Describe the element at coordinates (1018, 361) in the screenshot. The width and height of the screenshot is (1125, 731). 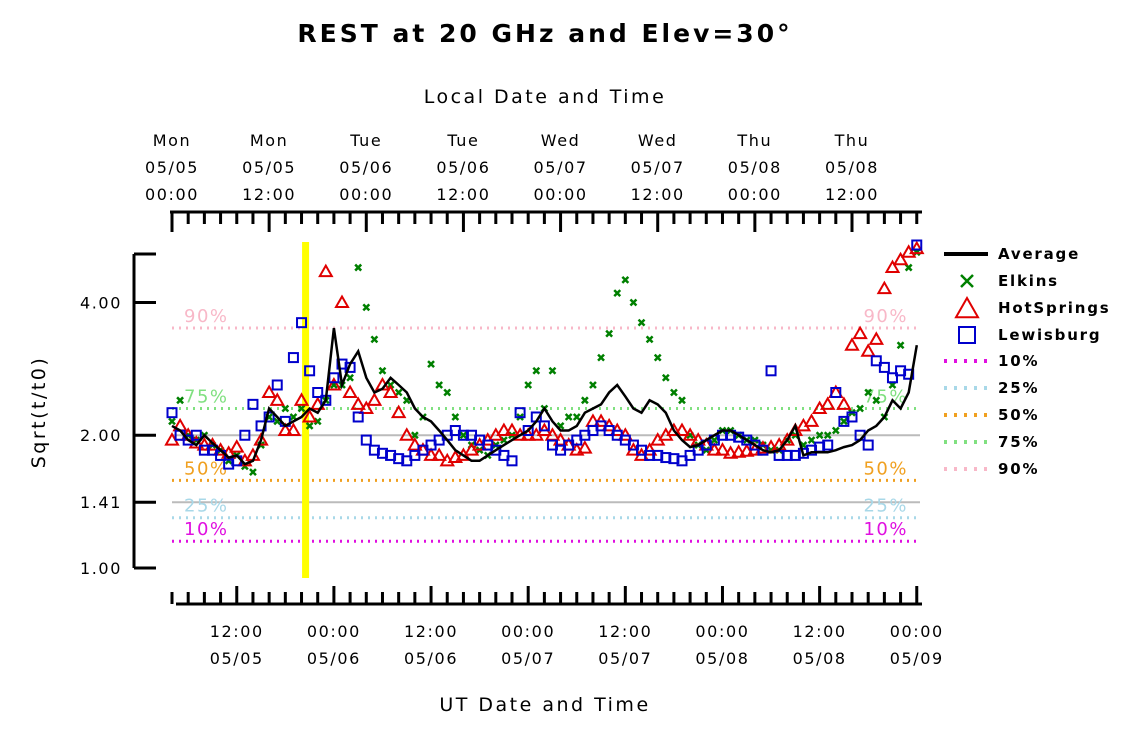
I see `legend-label: 10%` at that location.